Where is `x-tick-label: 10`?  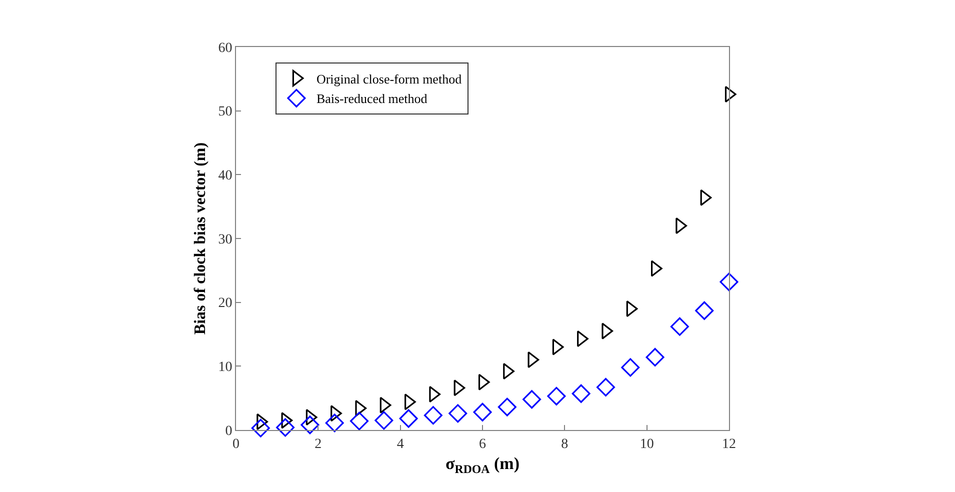 x-tick-label: 10 is located at coordinates (647, 444).